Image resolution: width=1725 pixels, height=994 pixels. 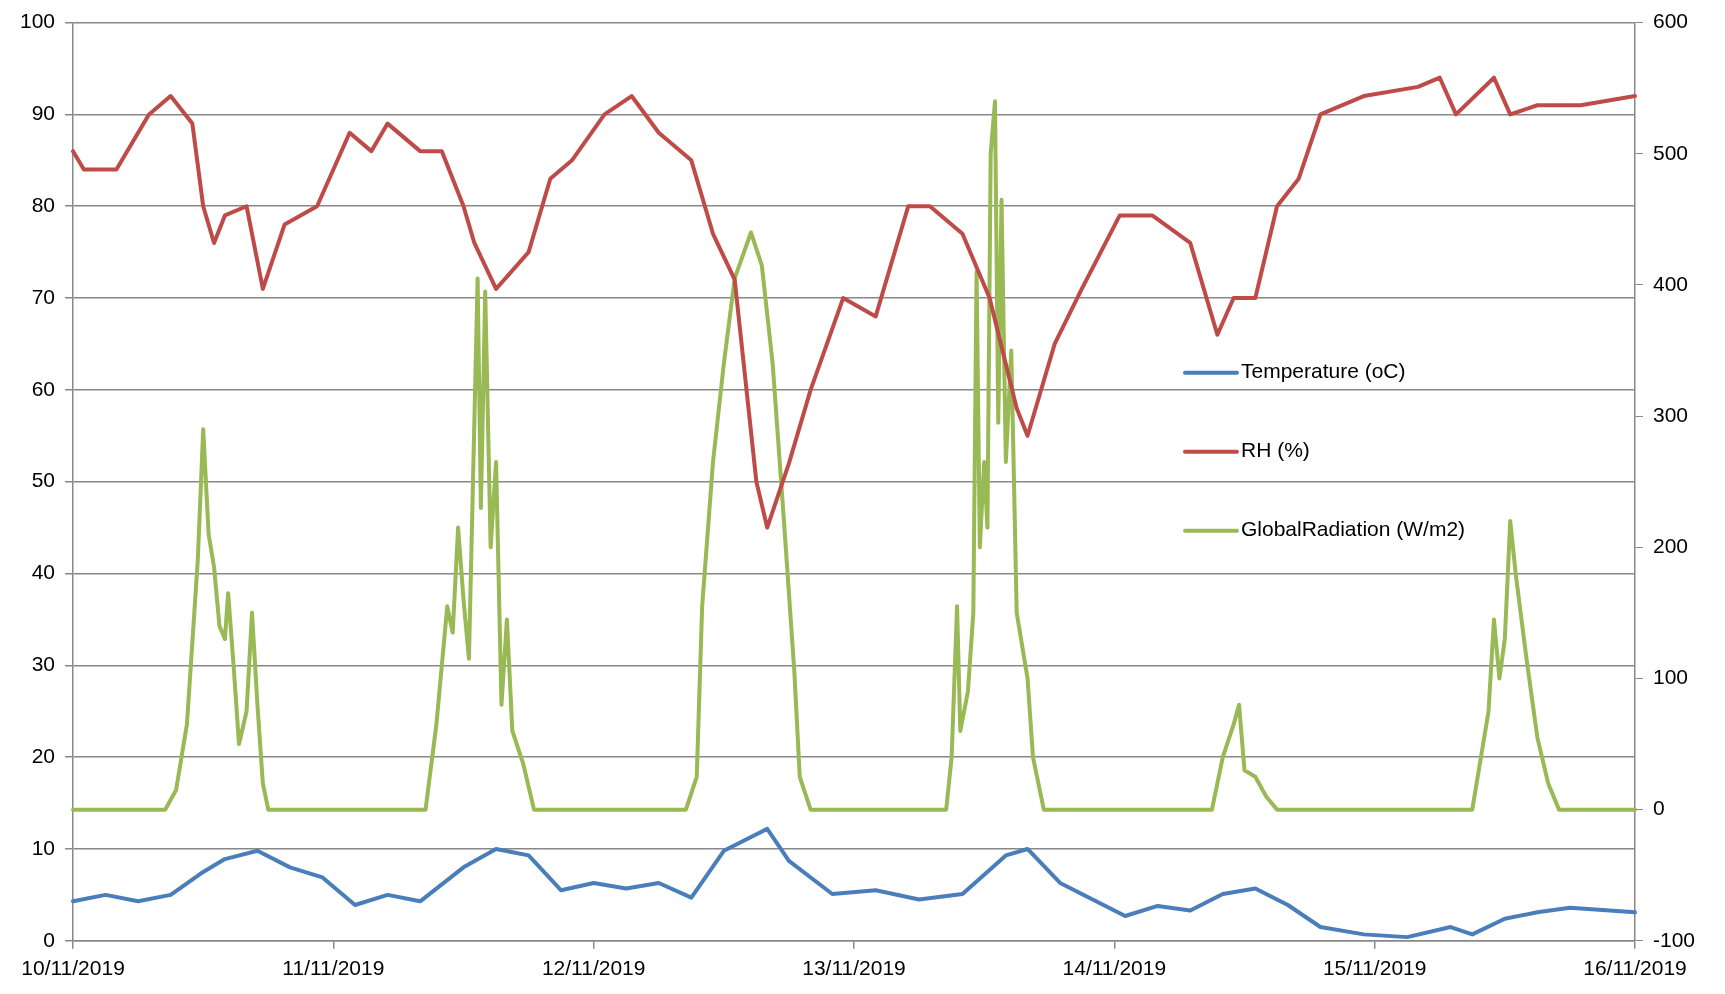 I want to click on x-tick-label: 12/11/2019, so click(x=593, y=968).